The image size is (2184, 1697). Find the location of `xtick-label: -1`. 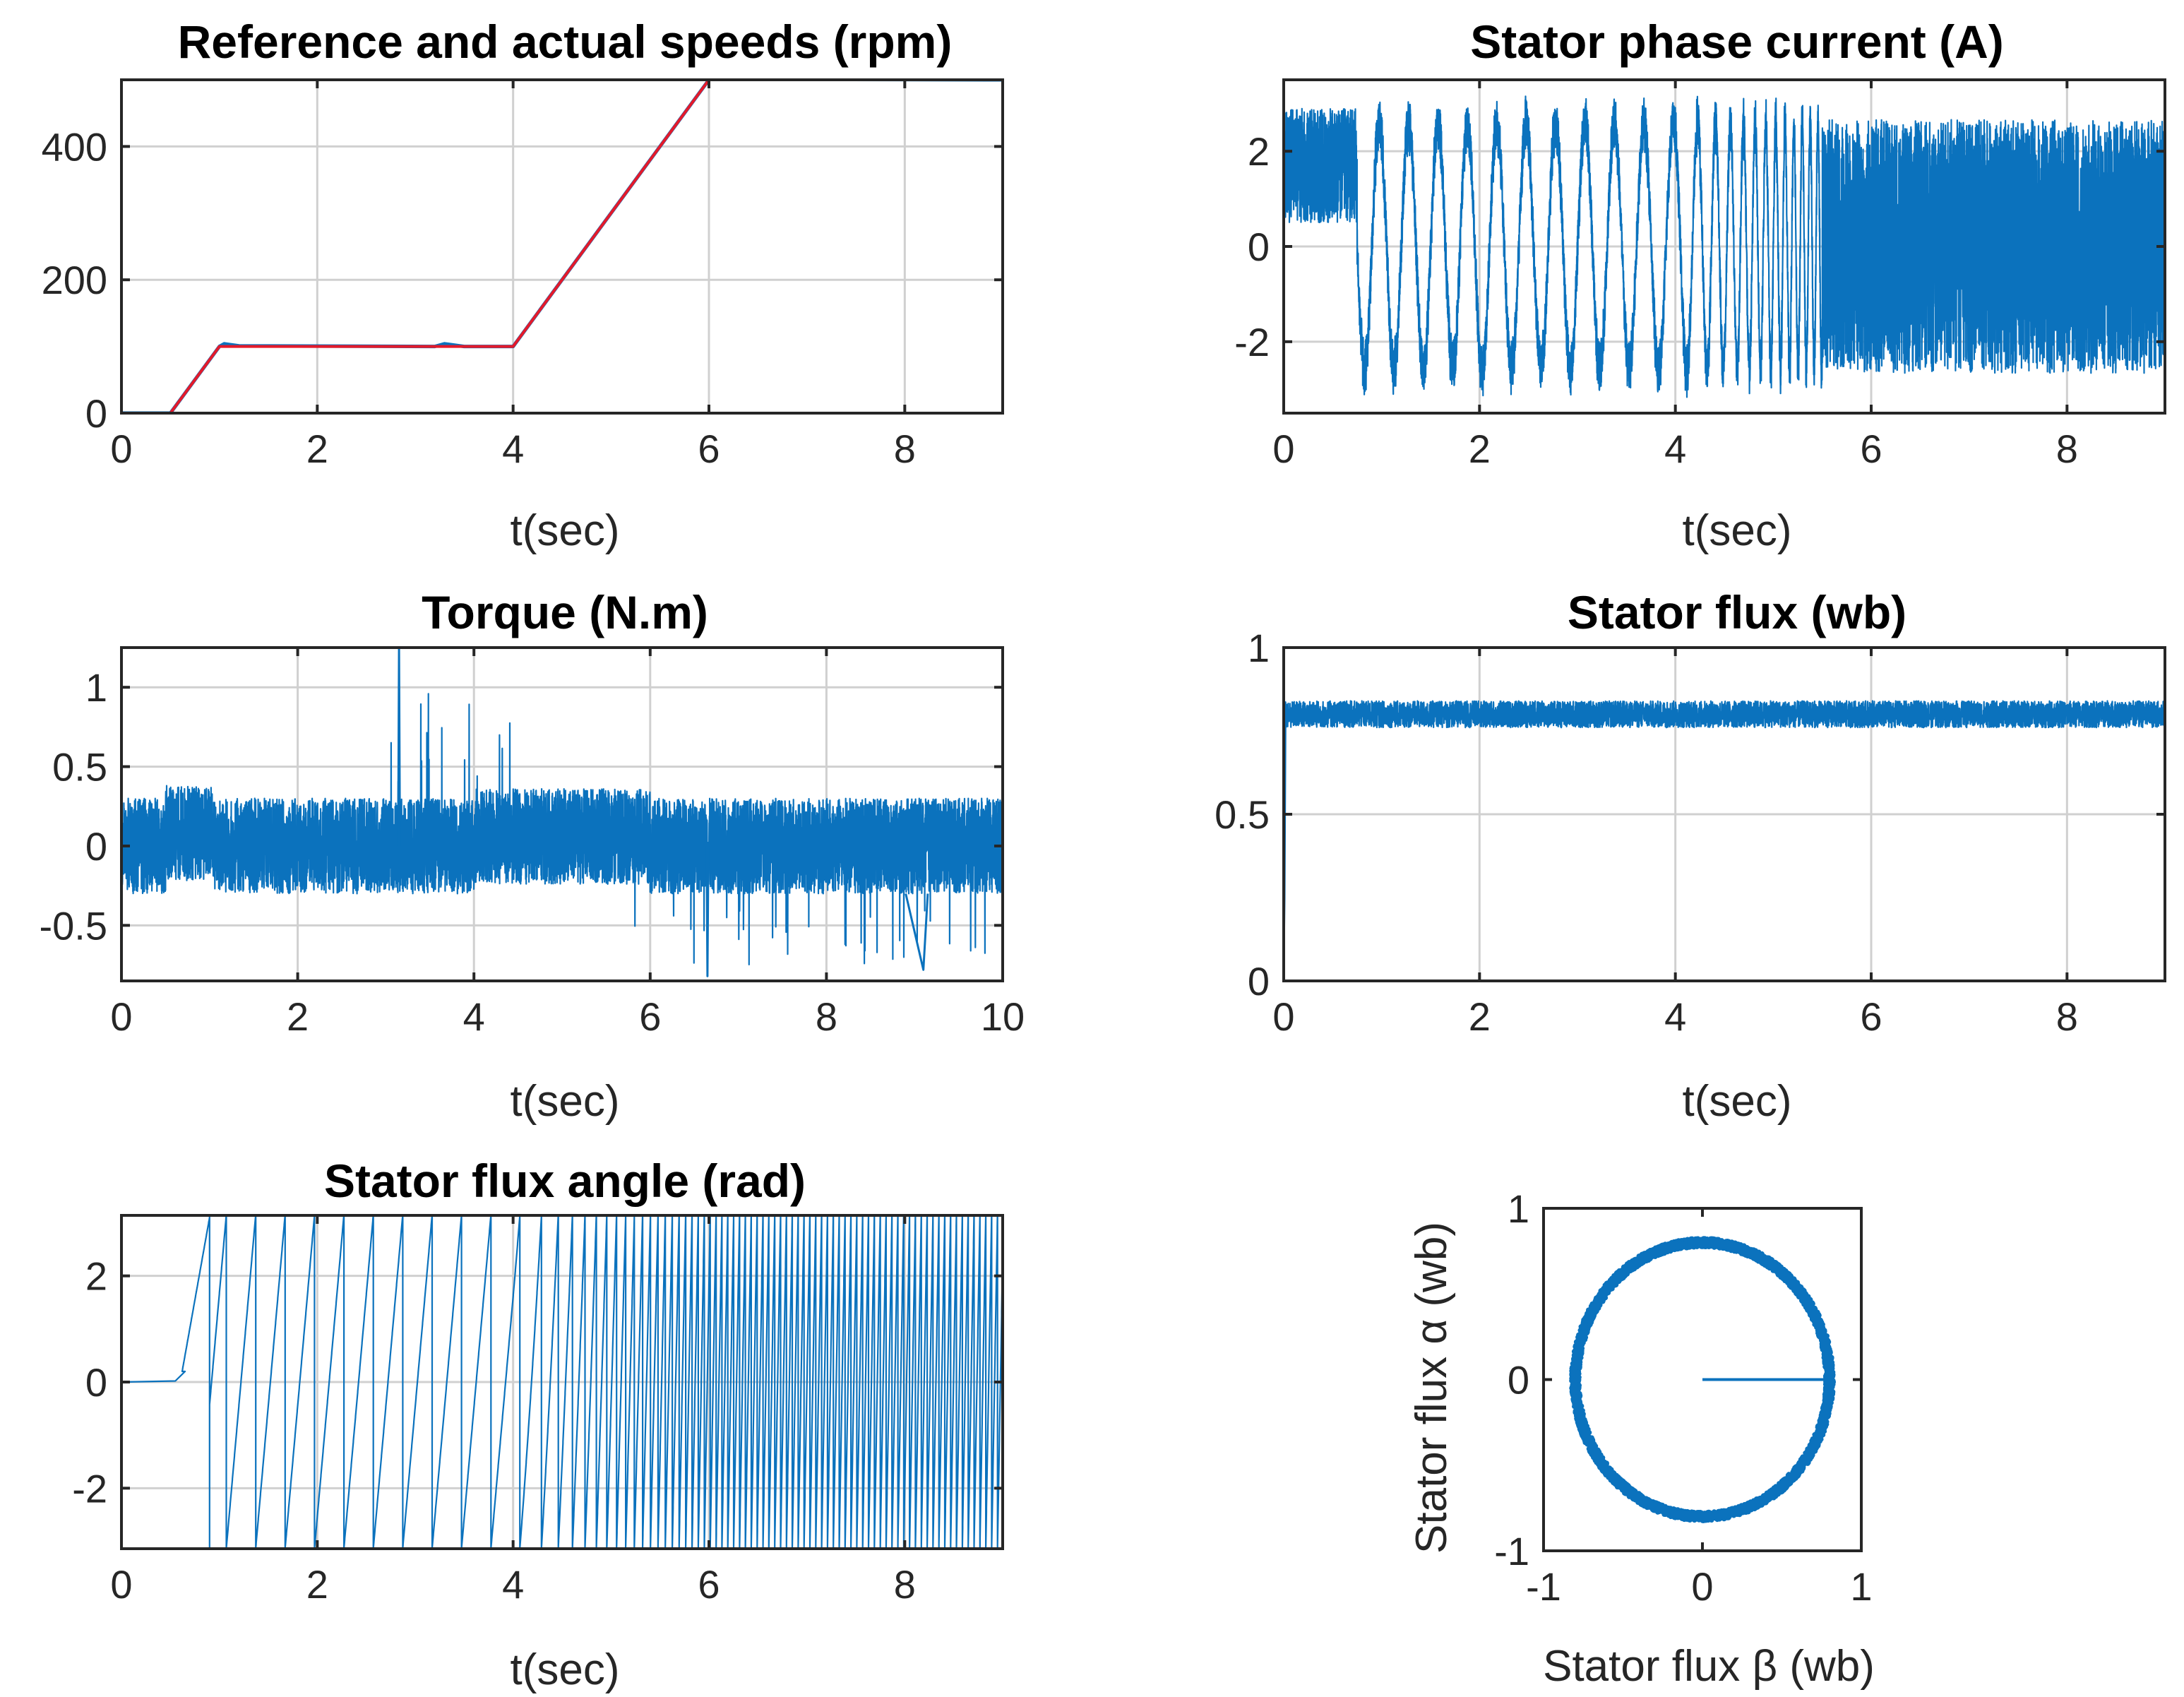

xtick-label: -1 is located at coordinates (1544, 1586).